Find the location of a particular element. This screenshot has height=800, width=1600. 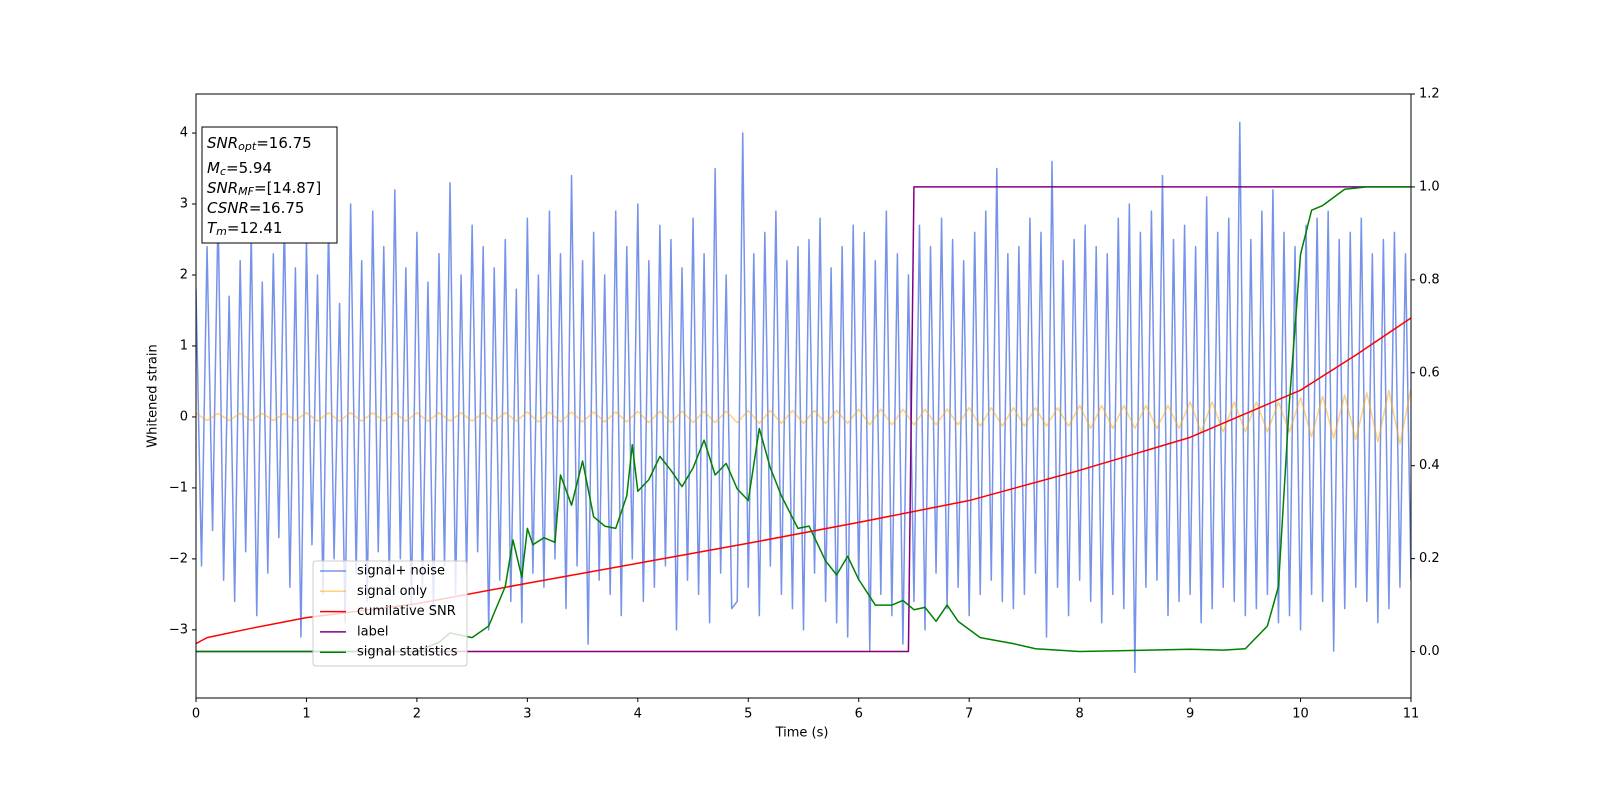

annotation-value: =5.94 is located at coordinates (249, 168).